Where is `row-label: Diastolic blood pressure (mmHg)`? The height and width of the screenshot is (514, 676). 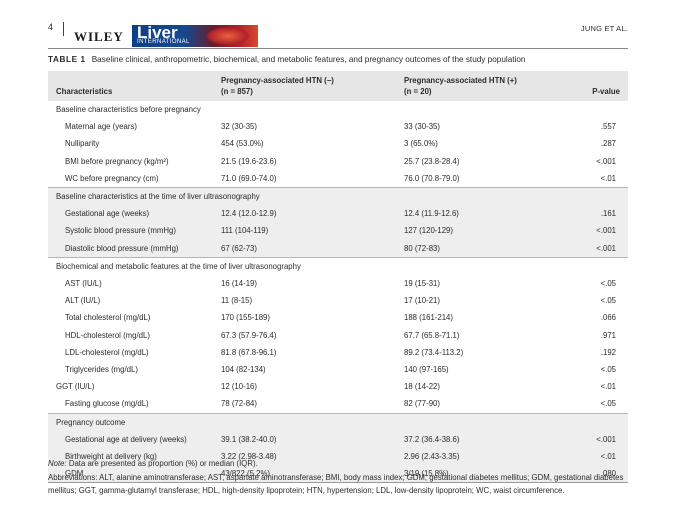
row-label: Diastolic blood pressure (mmHg) is located at coordinates (130, 248).